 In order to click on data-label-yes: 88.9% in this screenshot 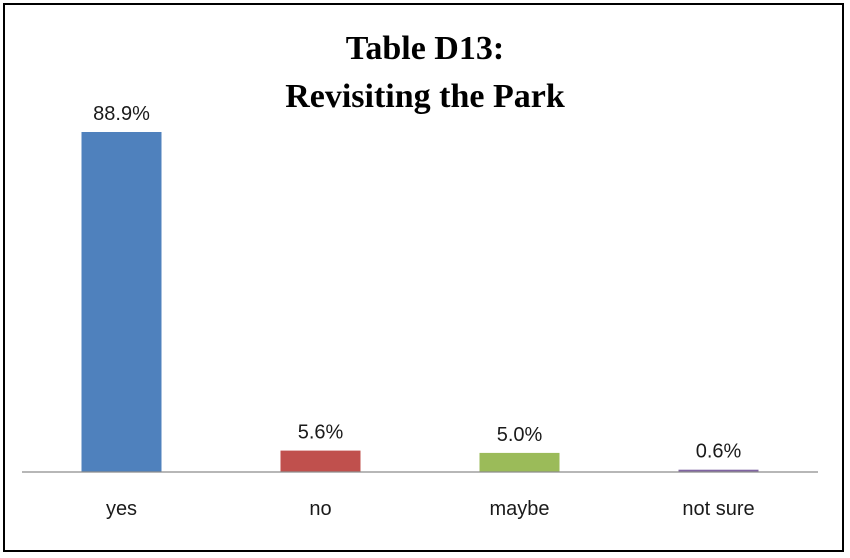, I will do `click(121, 114)`.